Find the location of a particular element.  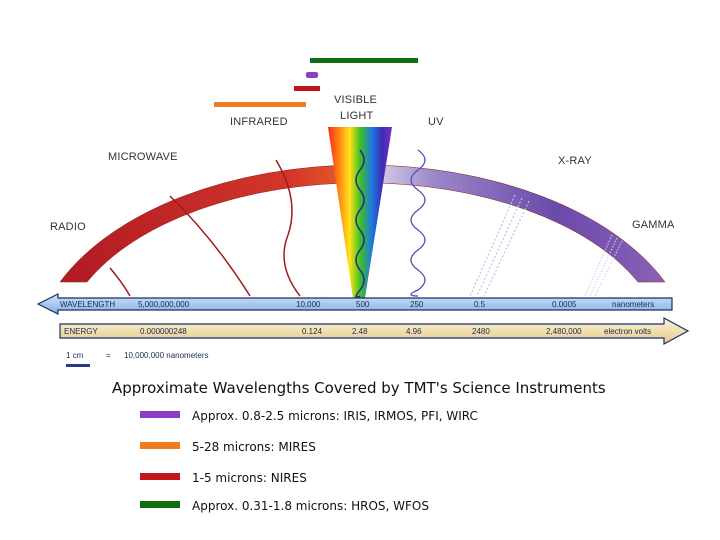

band-label-xray: X-RAY is located at coordinates (575, 161).